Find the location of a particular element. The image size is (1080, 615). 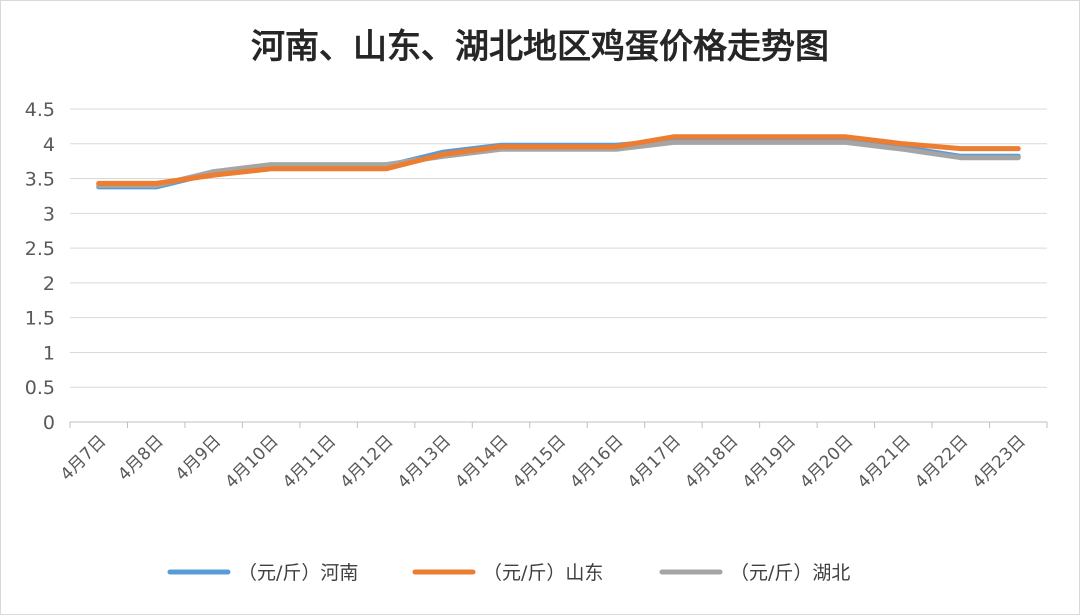

y-tick-label: 0 is located at coordinates (49, 423).